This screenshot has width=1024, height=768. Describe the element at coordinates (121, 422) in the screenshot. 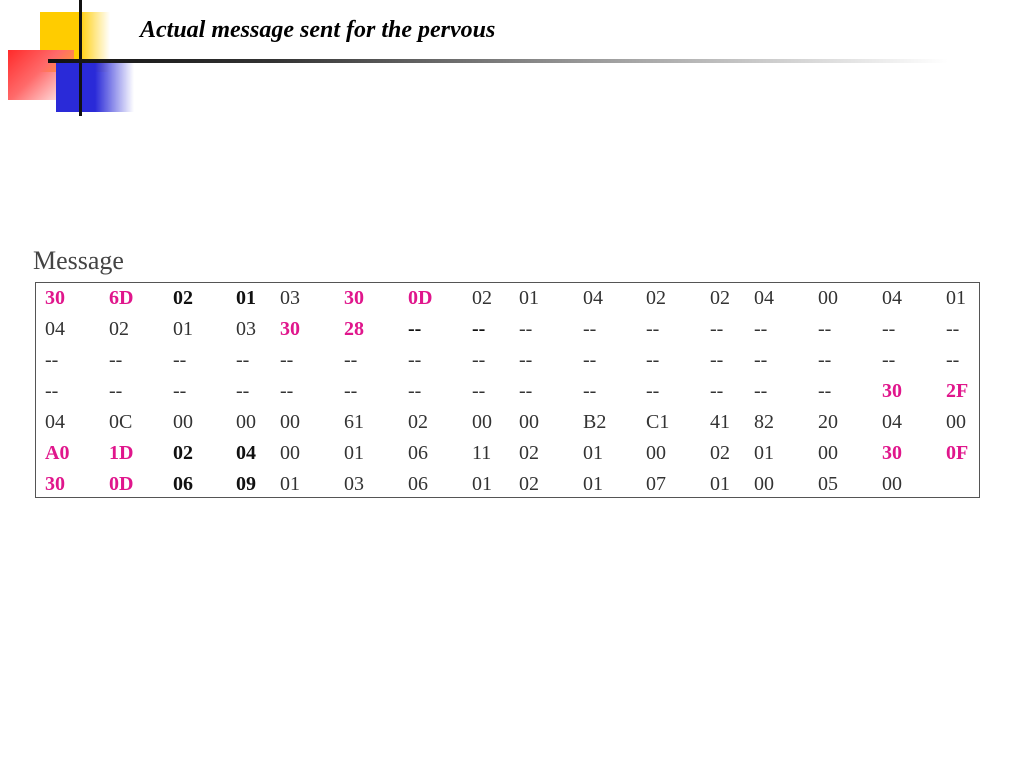

I see `byte-cell: 0C` at that location.